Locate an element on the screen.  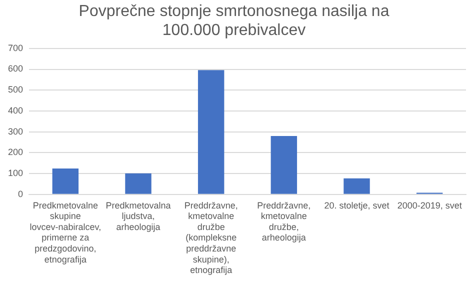
chart-title: Povprečne stopnje smrtonosnega nasilja na 100.000 prebivalcev is located at coordinates (234, 21).